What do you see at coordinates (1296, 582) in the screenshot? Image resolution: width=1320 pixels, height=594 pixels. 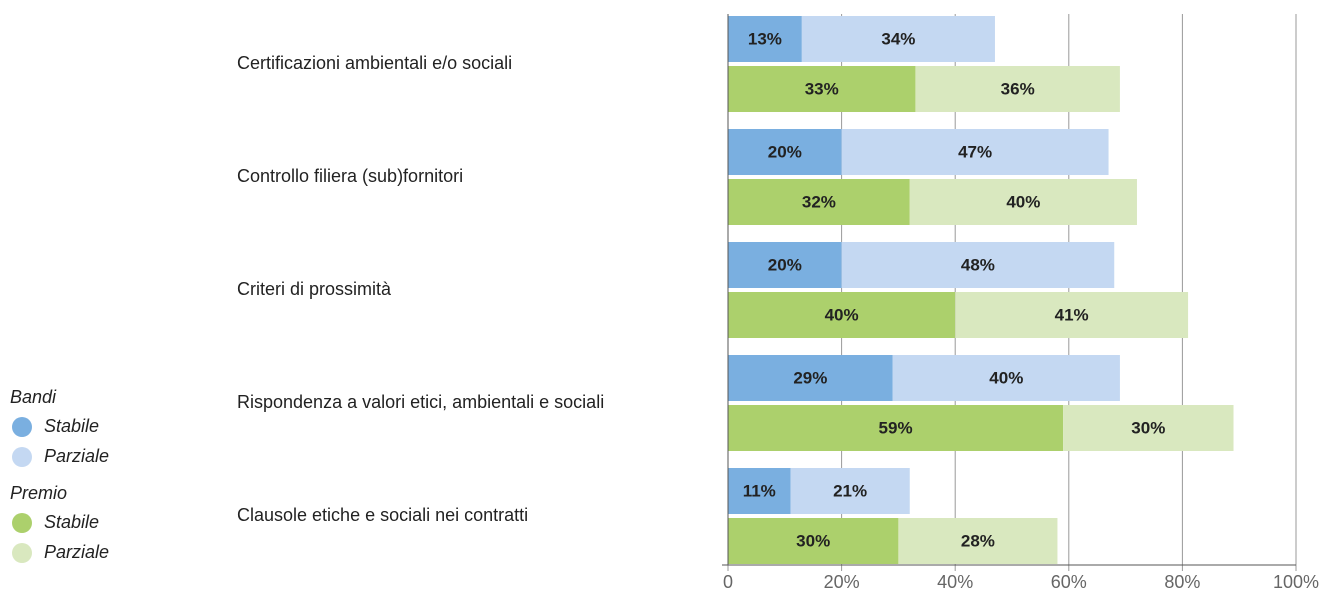 I see `x-tick-label: 100%` at bounding box center [1296, 582].